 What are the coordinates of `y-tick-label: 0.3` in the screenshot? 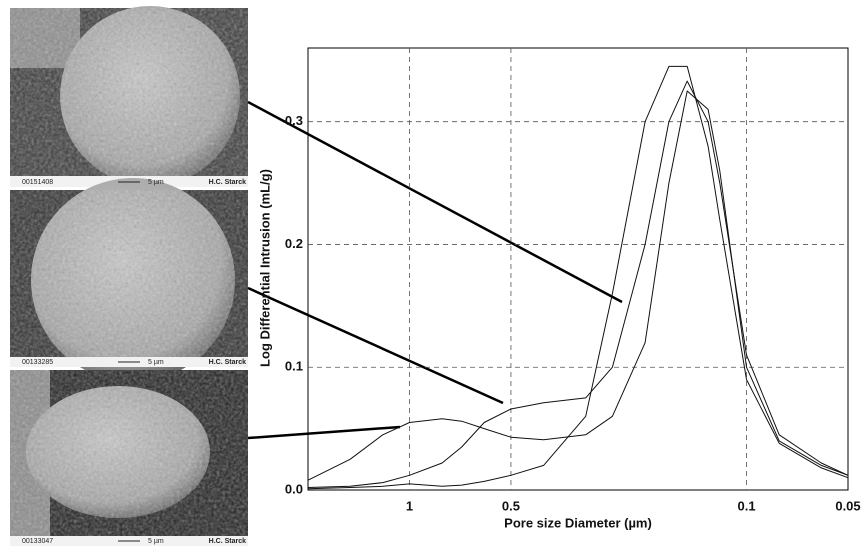 It's located at (294, 120).